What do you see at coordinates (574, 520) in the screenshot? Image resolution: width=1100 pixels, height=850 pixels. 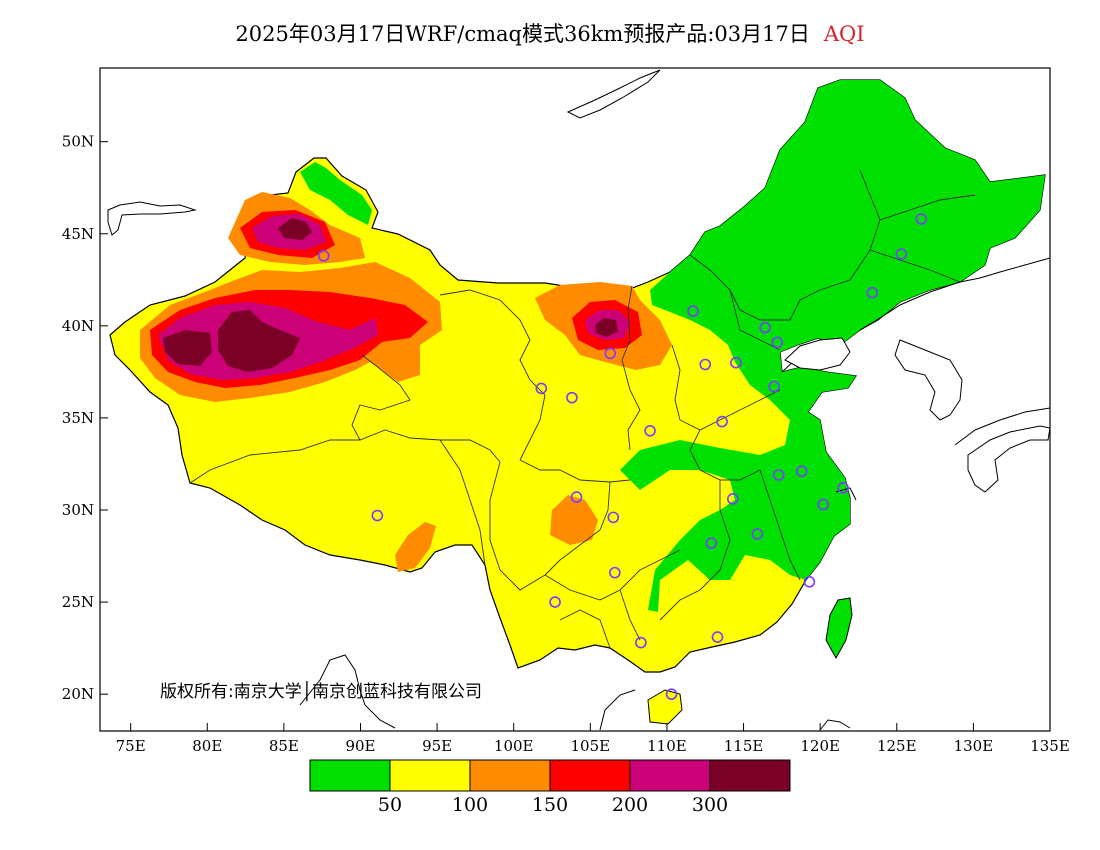 I see `aqi-orange-region-sichuan` at bounding box center [574, 520].